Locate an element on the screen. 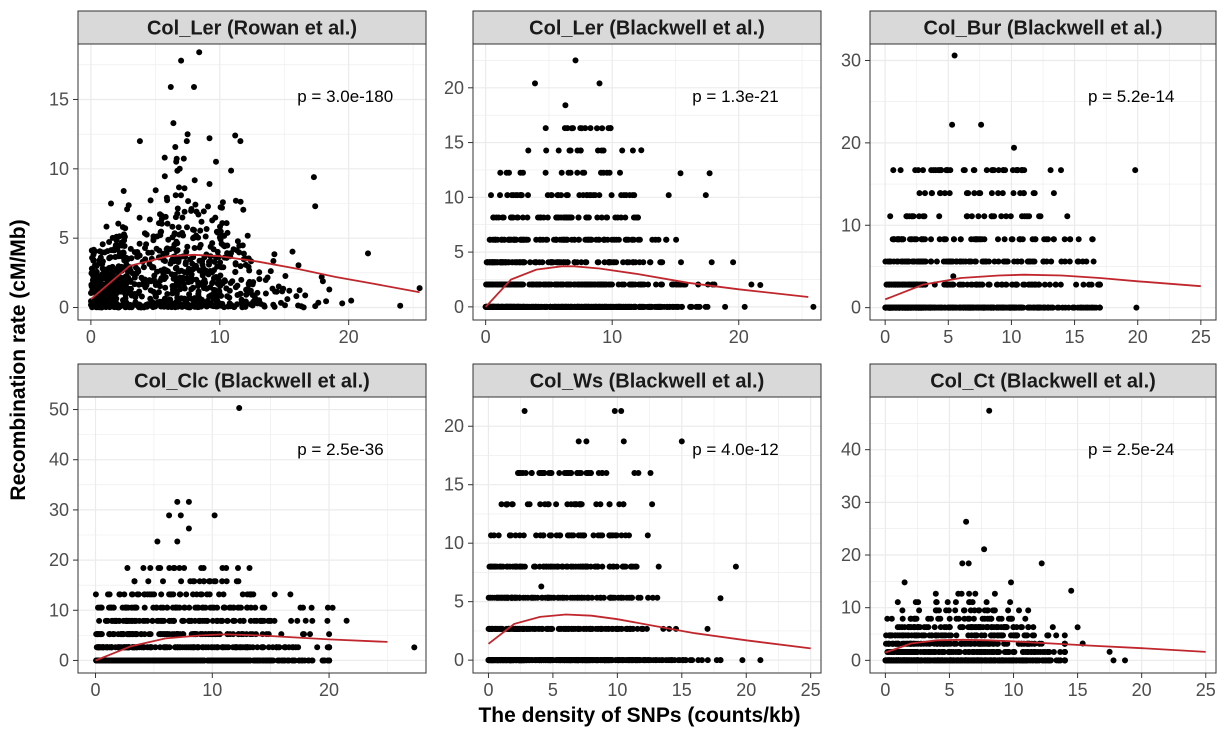 This screenshot has height=731, width=1219. x-tick-label: 15 is located at coordinates (1075, 337).